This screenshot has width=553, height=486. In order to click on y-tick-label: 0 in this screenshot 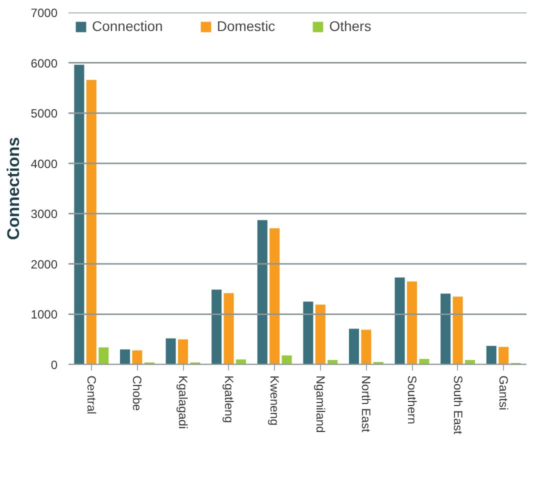, I will do `click(54, 365)`.